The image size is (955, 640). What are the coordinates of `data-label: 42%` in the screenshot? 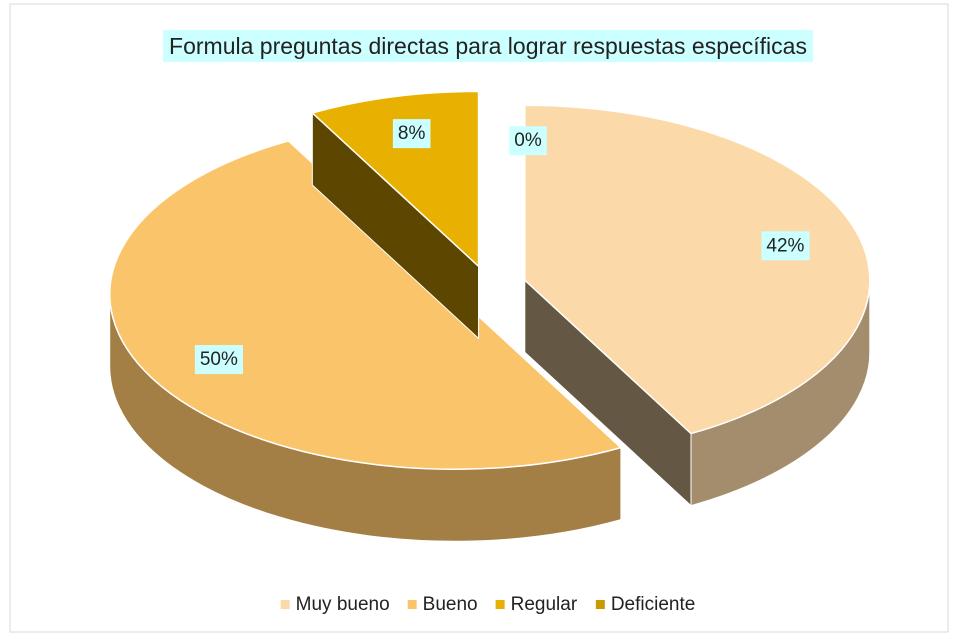 It's located at (785, 245).